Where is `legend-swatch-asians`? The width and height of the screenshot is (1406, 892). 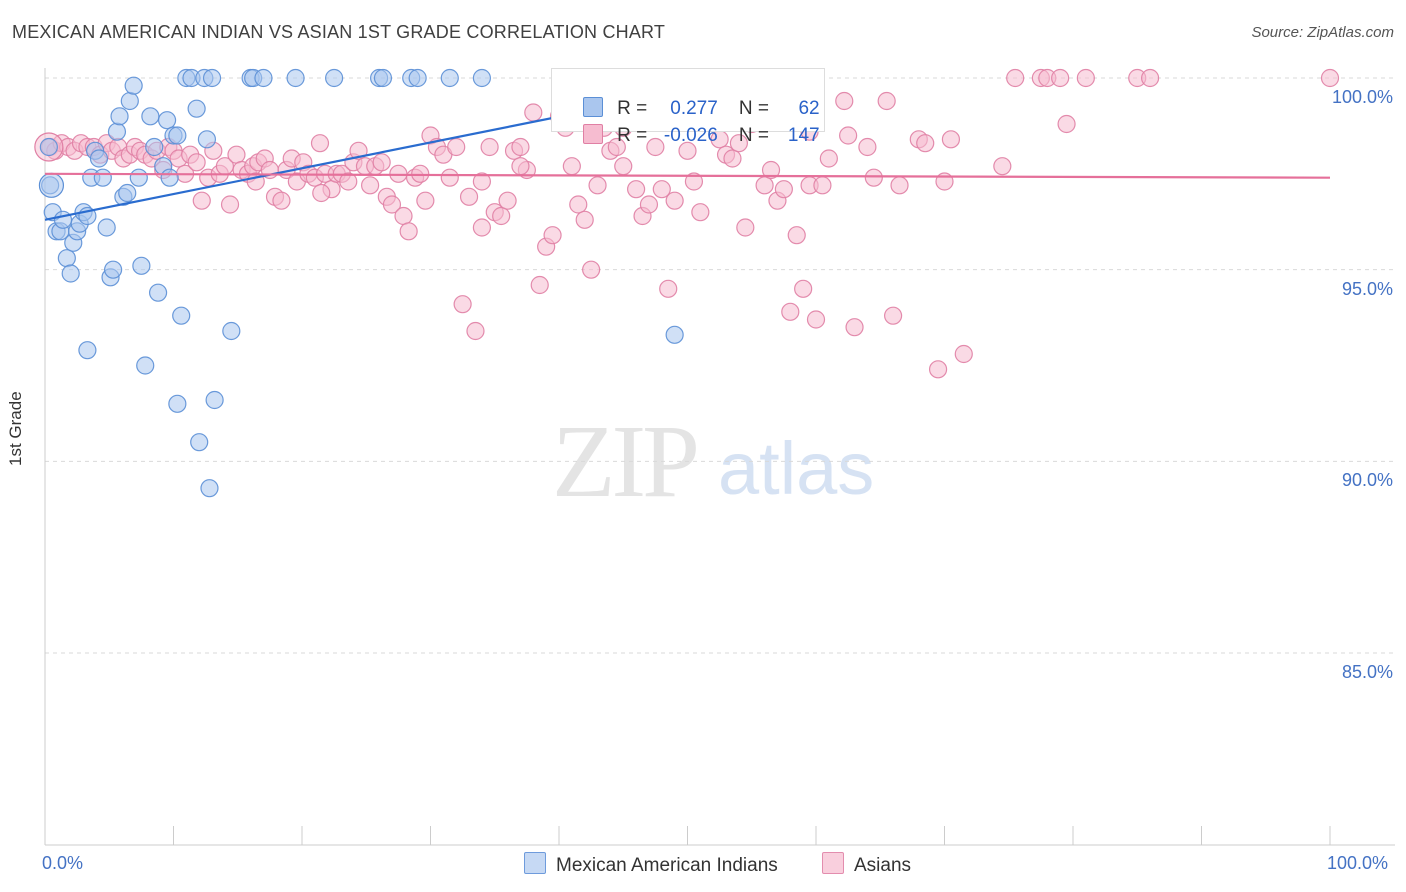 legend-swatch-asians is located at coordinates (833, 863).